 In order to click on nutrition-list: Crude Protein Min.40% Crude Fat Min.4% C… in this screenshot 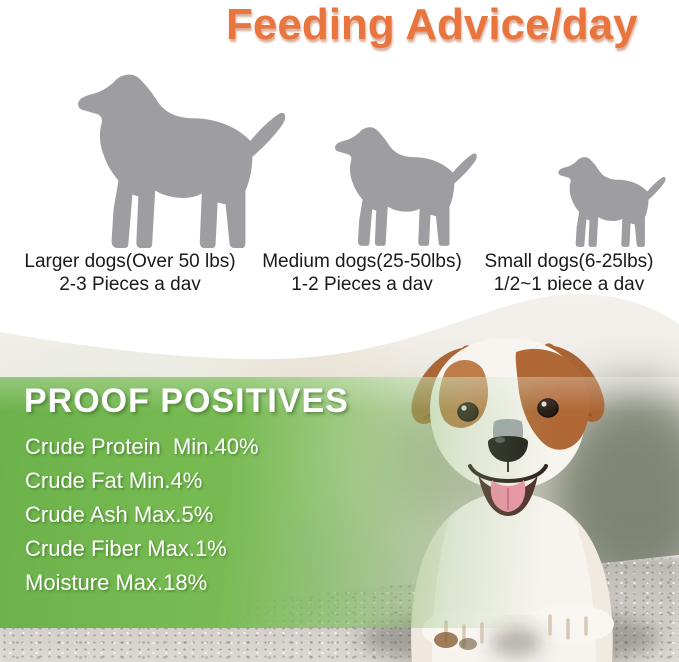, I will do `click(142, 515)`.